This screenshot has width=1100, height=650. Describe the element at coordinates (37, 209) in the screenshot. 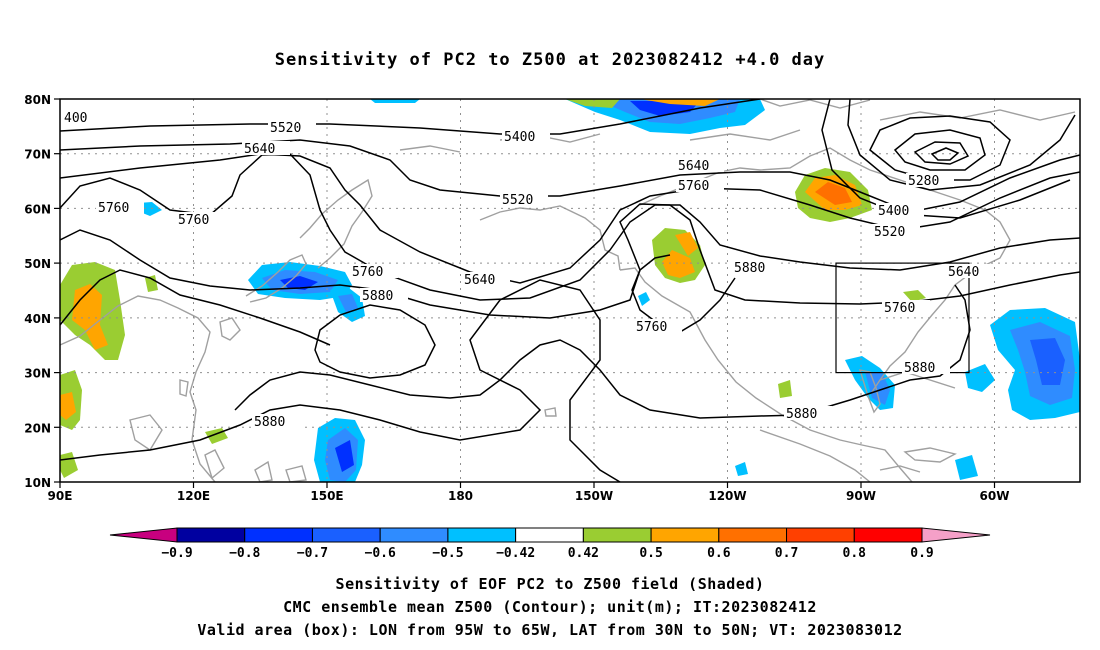

I see `lat-label: 60N` at that location.